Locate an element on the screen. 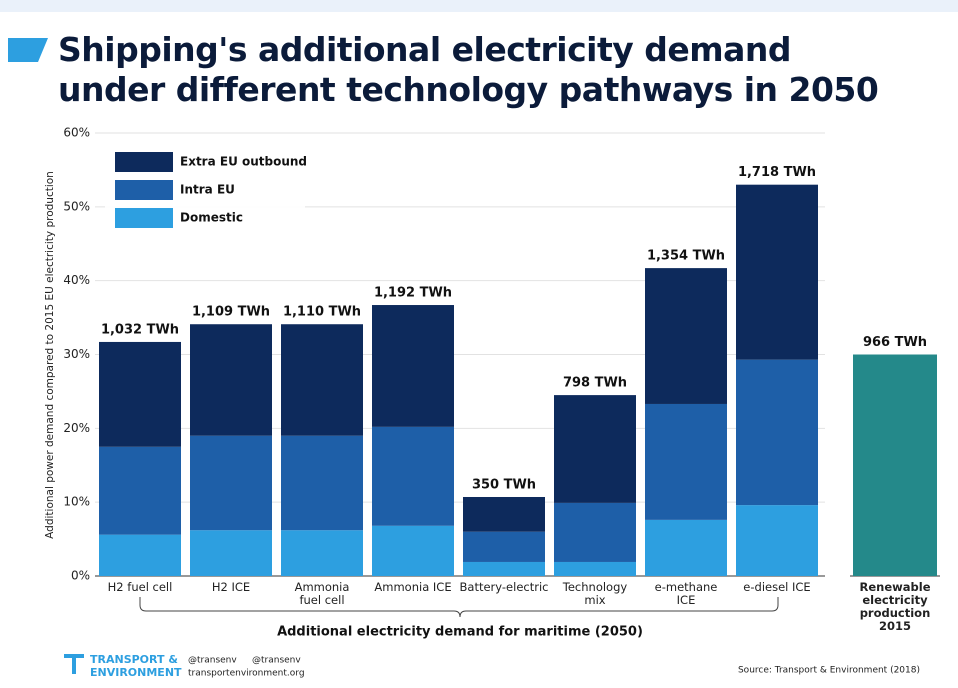  y-tick-label: 60% is located at coordinates (76, 133).